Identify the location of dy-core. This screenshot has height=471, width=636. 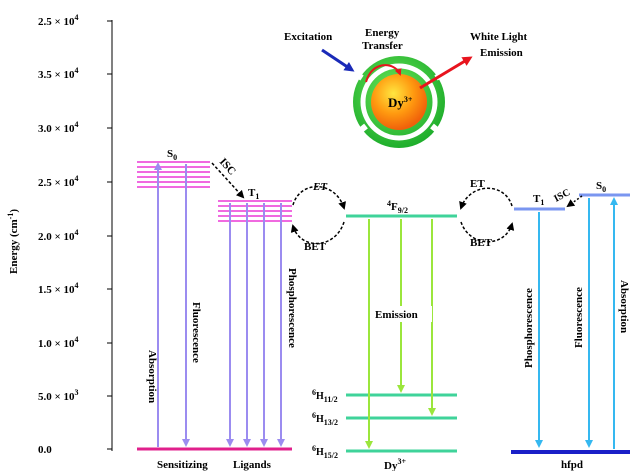
(399, 102).